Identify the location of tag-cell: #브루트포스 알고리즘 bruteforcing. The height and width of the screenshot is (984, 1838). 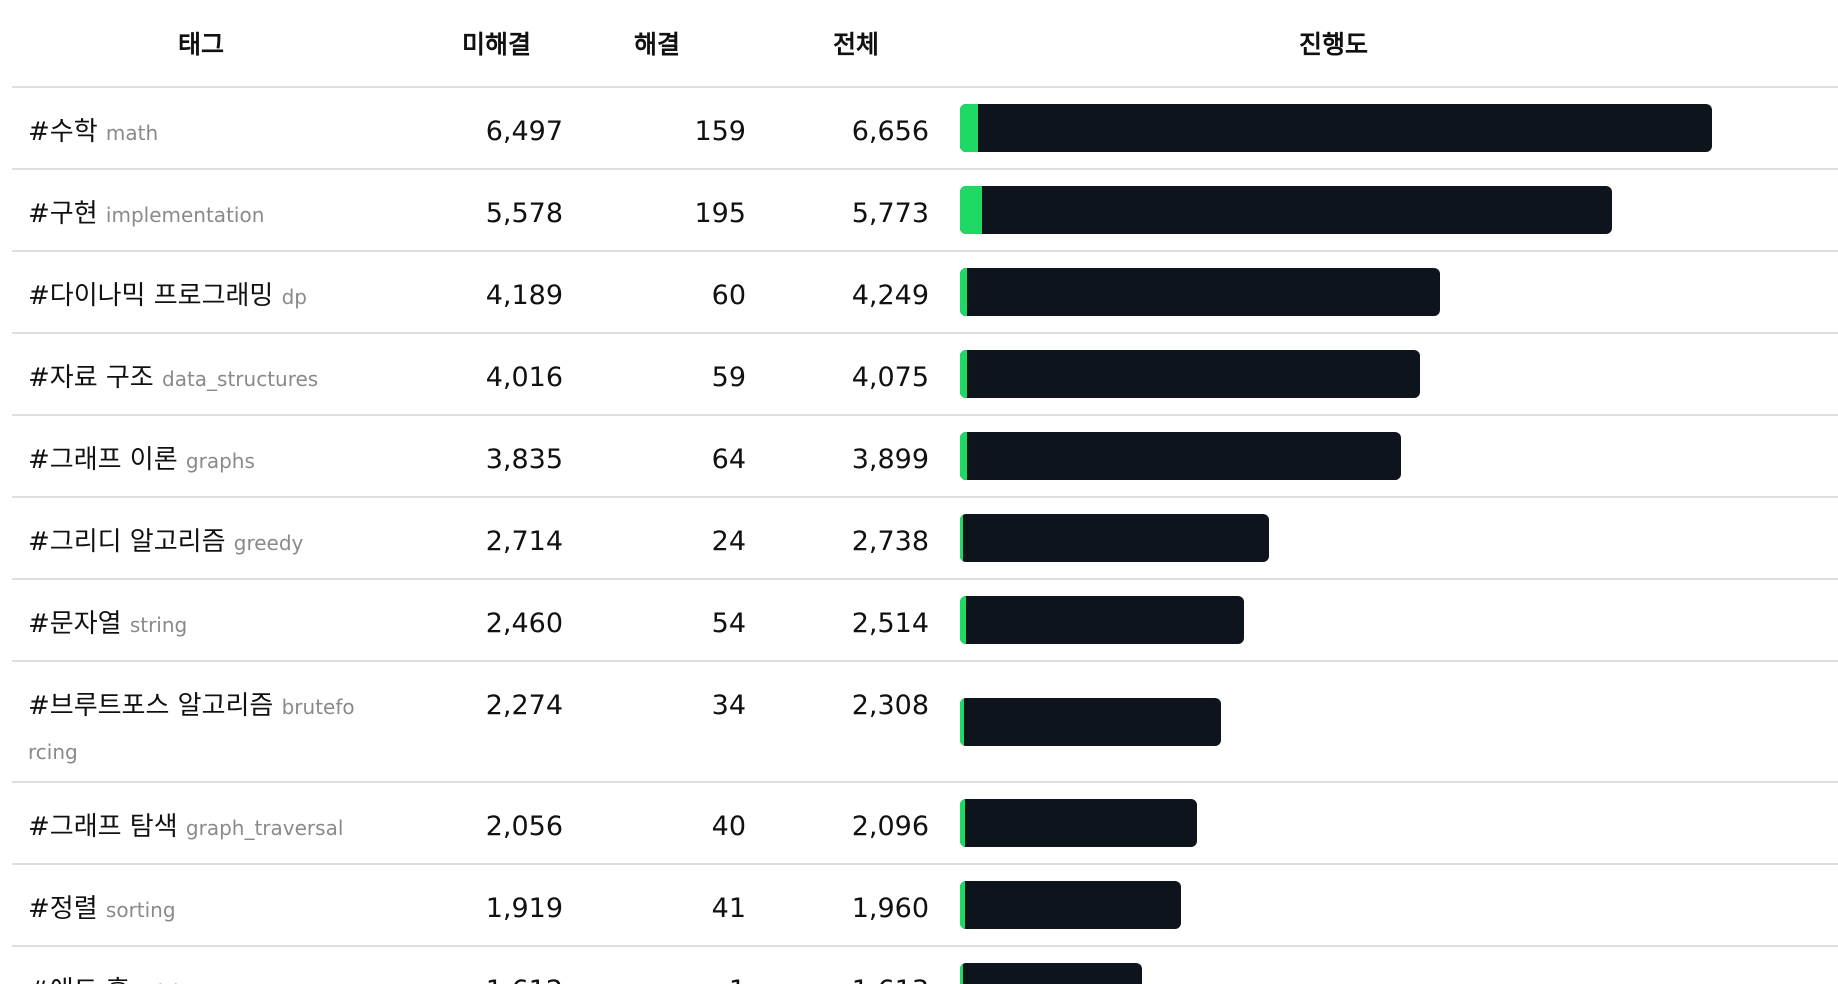
(201, 722).